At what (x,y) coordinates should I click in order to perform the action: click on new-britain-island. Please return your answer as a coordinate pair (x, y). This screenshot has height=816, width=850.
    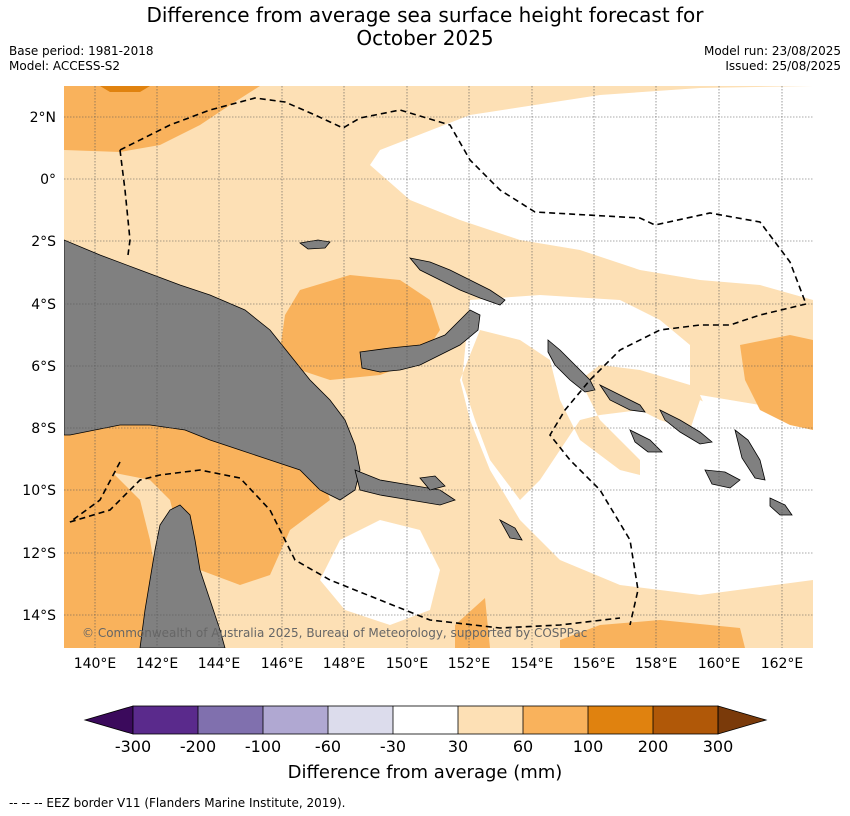
    Looking at the image, I should click on (420, 341).